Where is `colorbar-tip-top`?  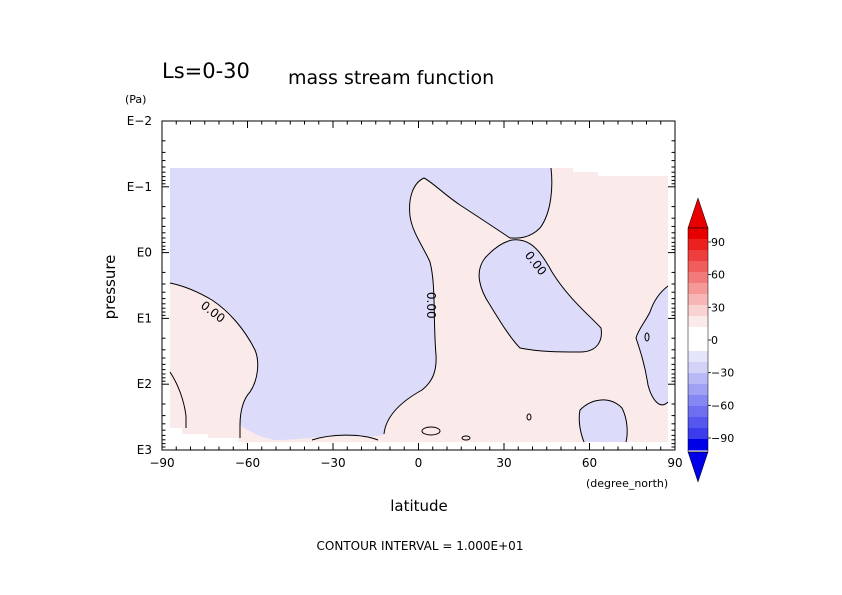 colorbar-tip-top is located at coordinates (698, 213).